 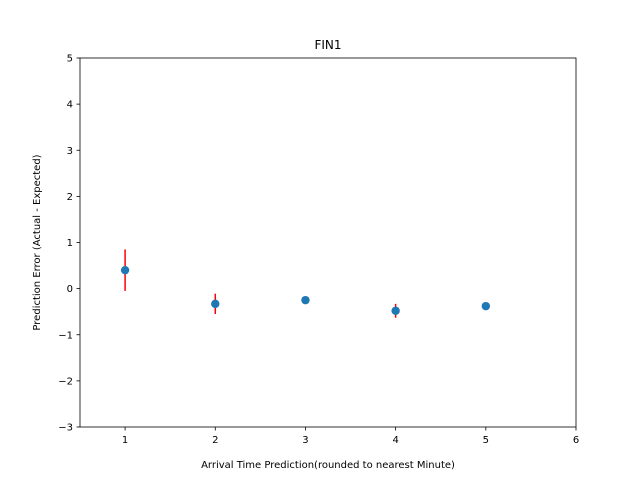 What do you see at coordinates (65, 381) in the screenshot?
I see `y-tick-label: −2` at bounding box center [65, 381].